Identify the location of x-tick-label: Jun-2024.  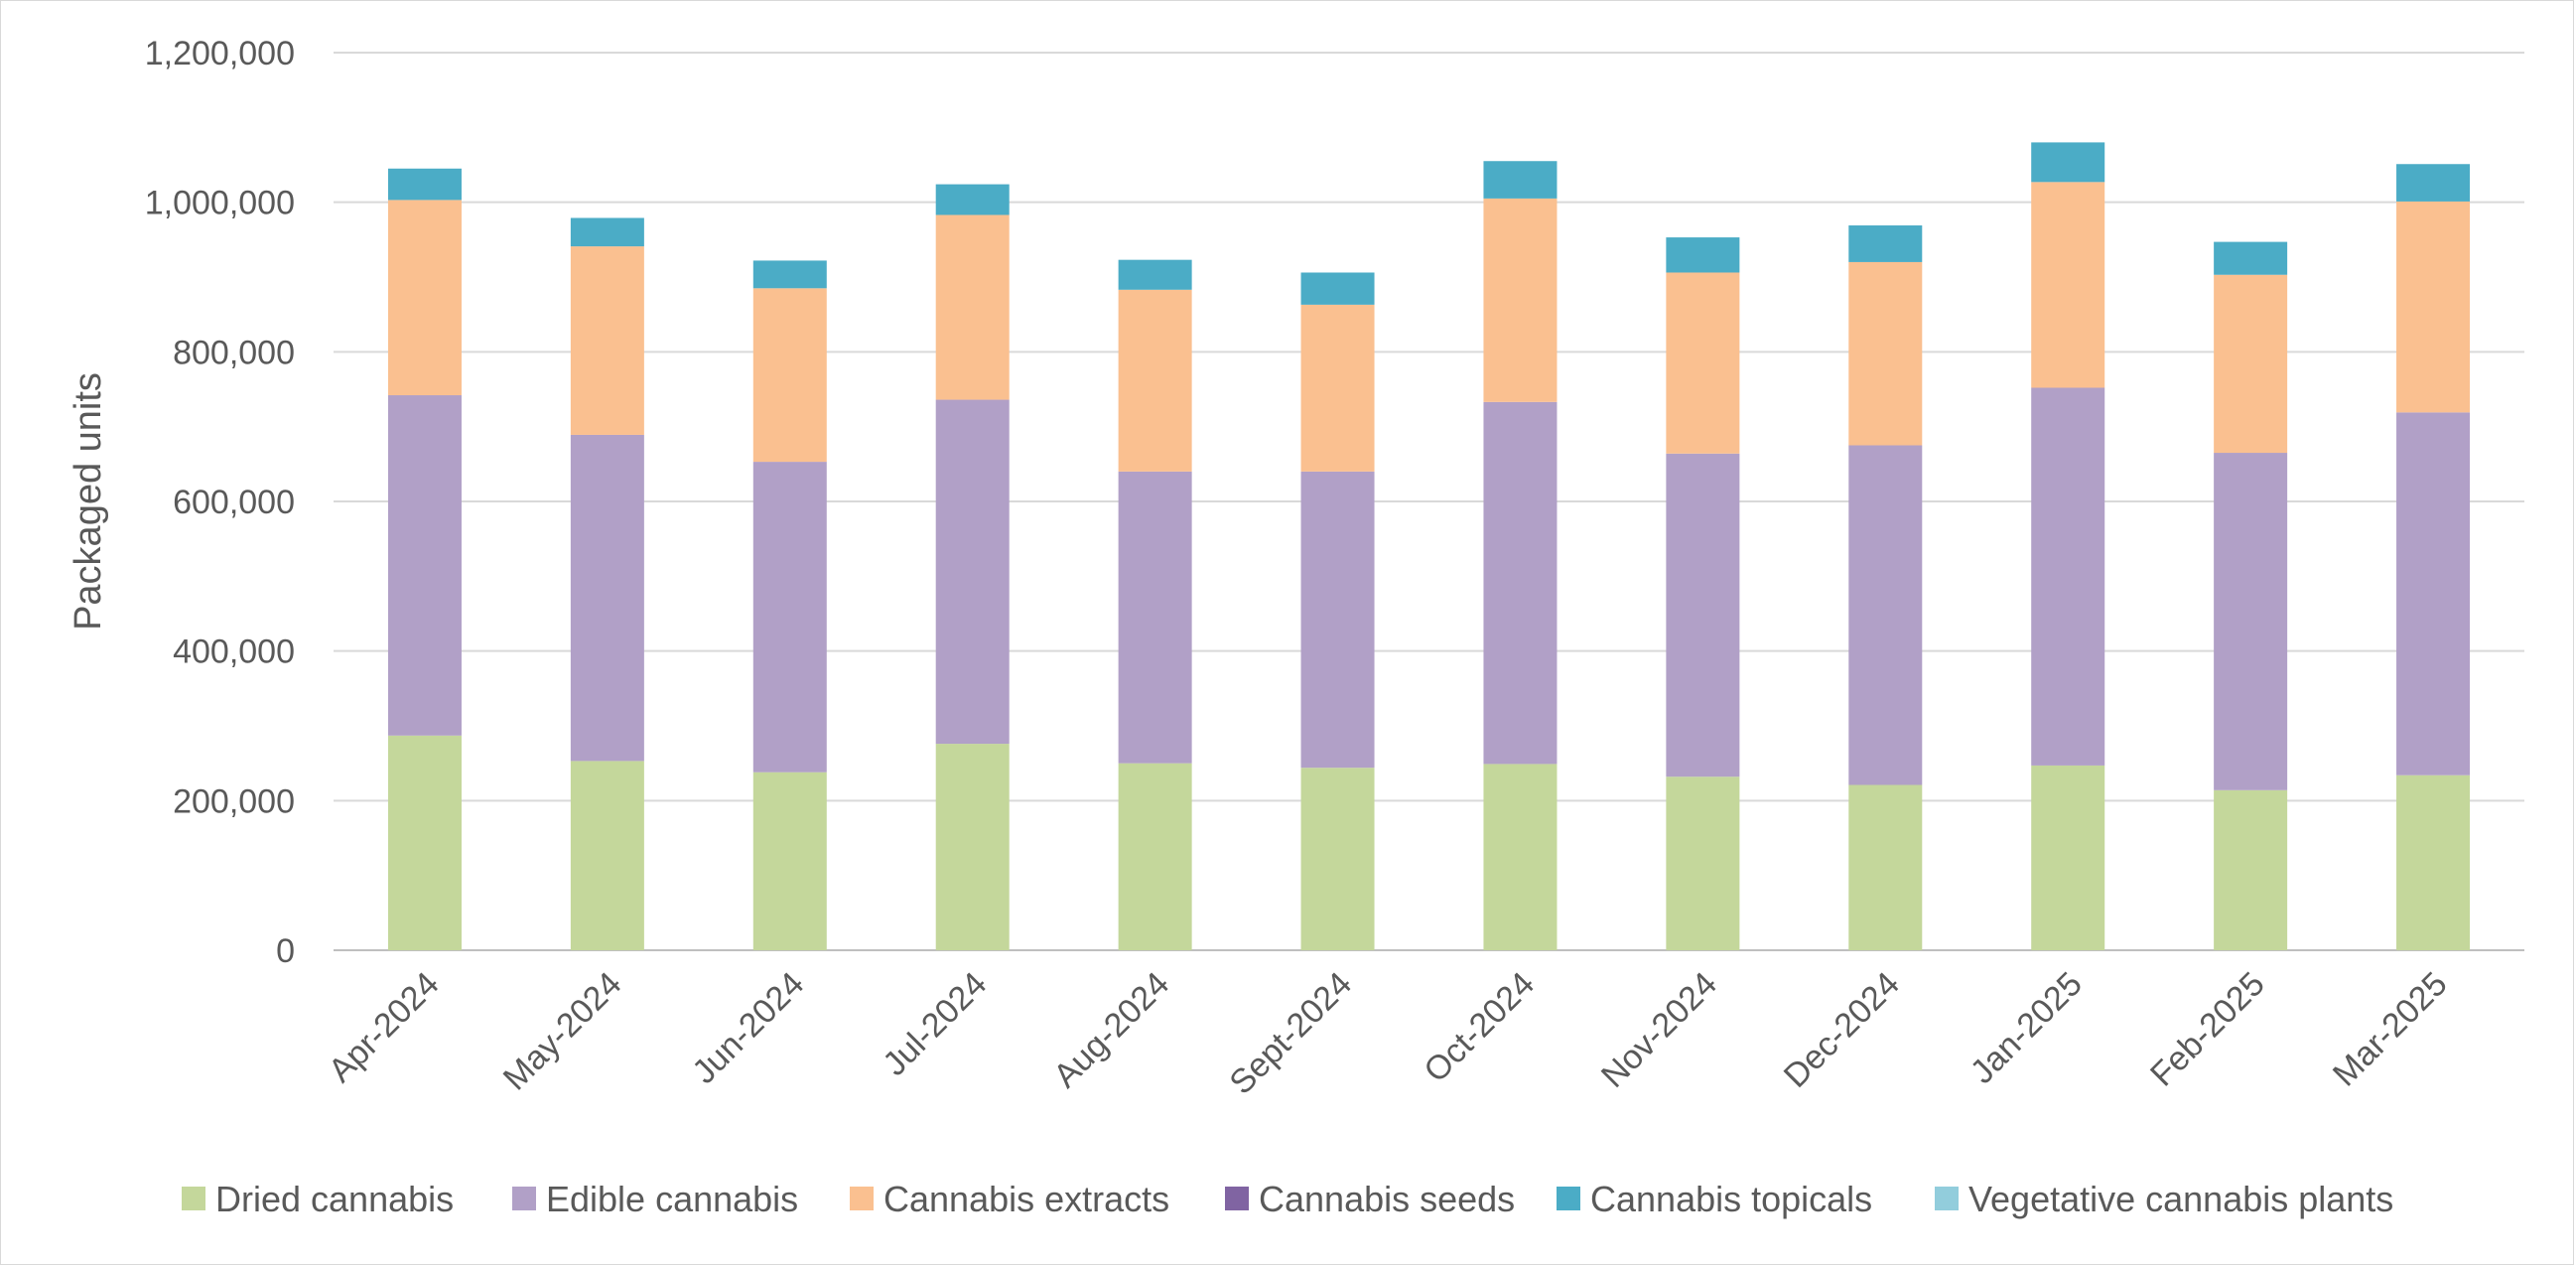
(748, 1028).